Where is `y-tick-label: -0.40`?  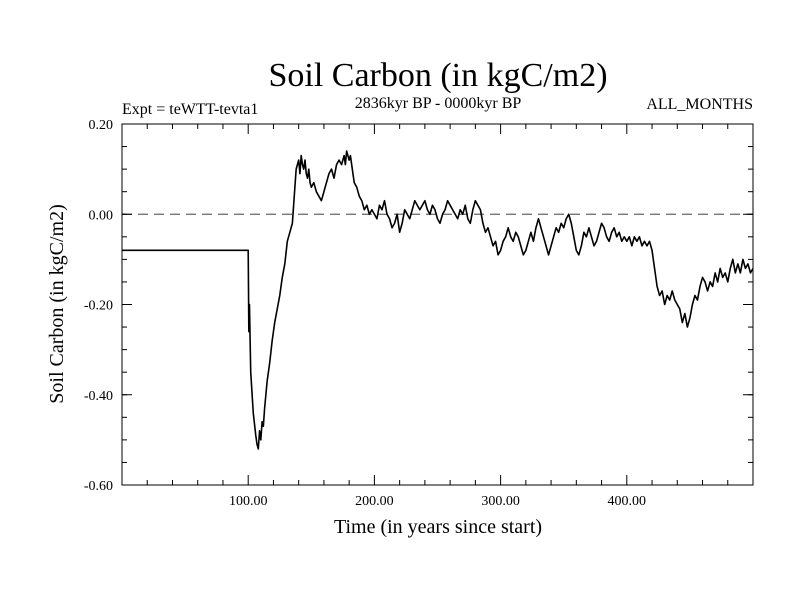
y-tick-label: -0.40 is located at coordinates (98, 396).